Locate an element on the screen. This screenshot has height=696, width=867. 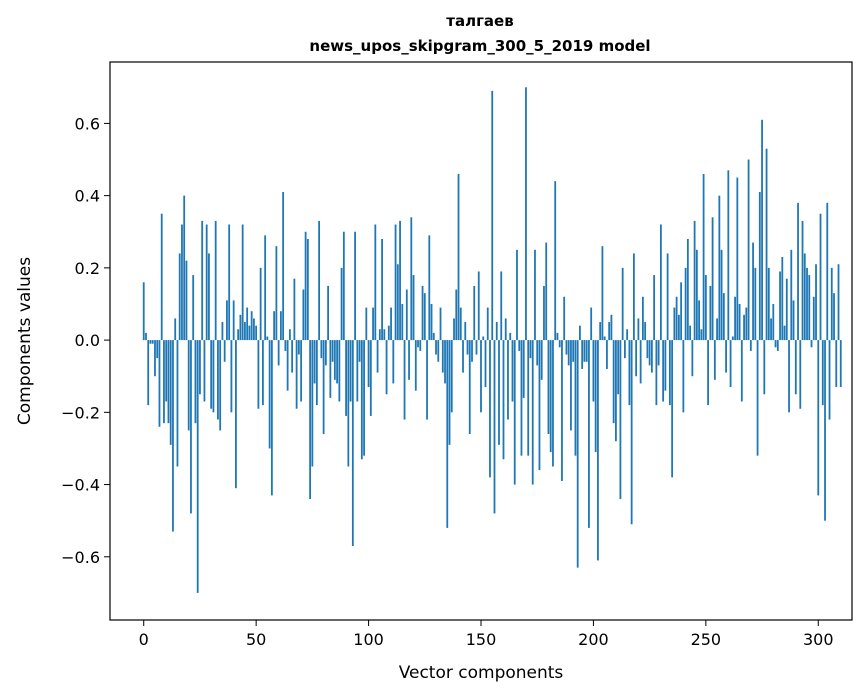
y-tick-label: −0.2 is located at coordinates (80, 412).